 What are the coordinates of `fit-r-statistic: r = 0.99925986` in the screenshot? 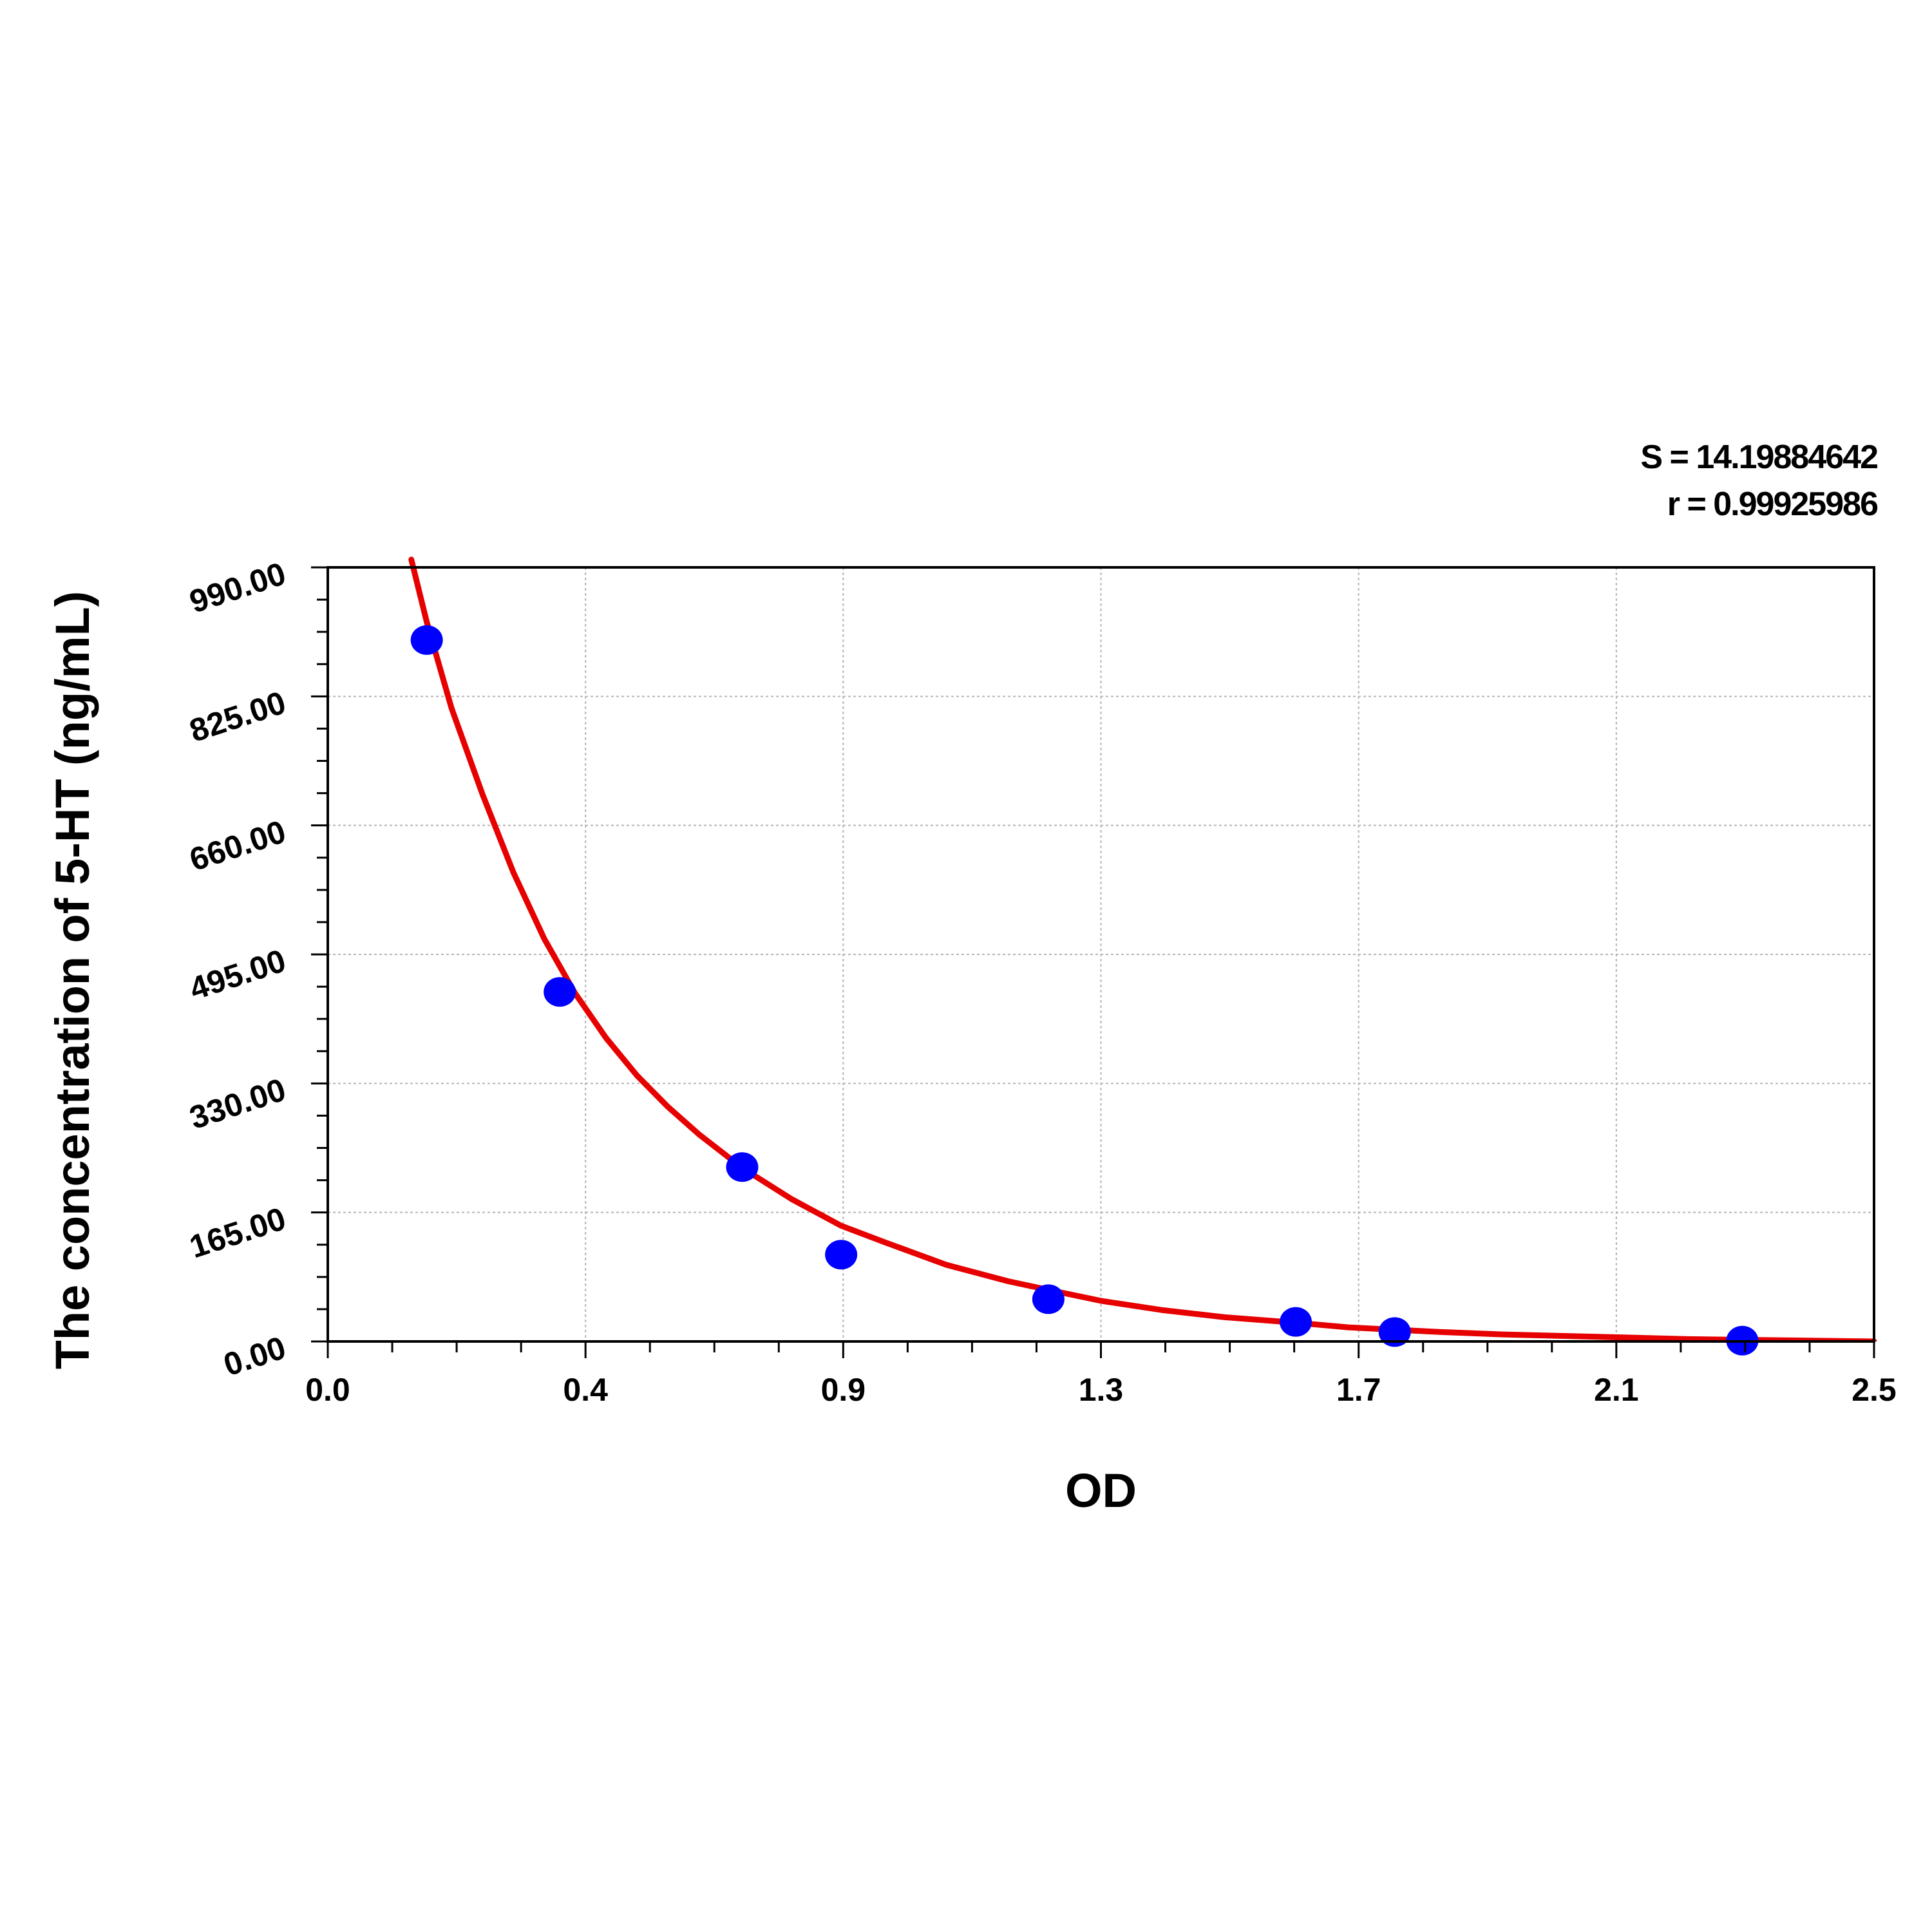 It's located at (1772, 505).